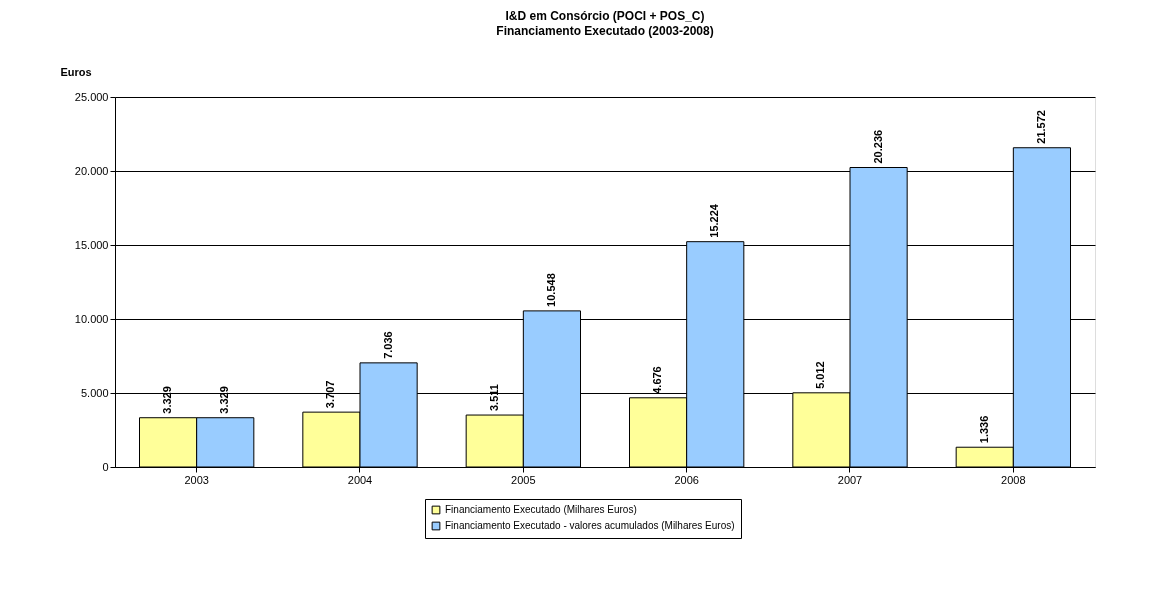  Describe the element at coordinates (820, 375) in the screenshot. I see `data-label: 5.012` at that location.